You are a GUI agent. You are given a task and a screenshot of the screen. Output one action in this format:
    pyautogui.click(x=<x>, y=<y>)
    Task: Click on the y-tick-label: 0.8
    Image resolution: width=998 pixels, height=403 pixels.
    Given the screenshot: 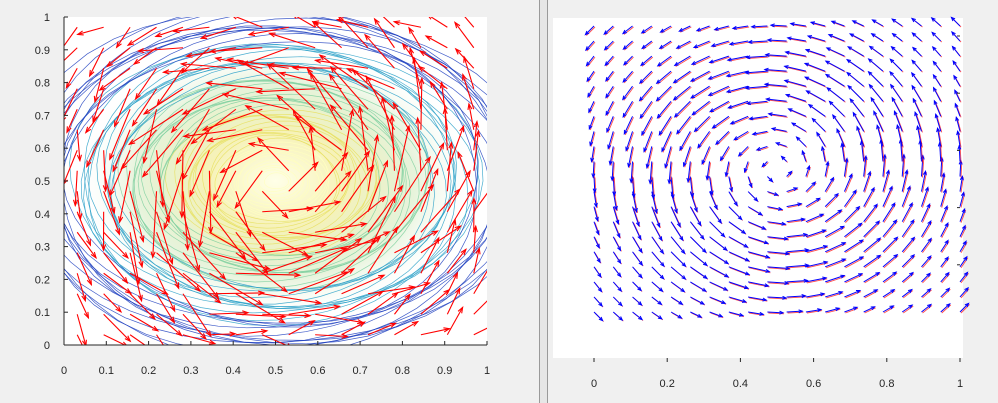 What is the action you would take?
    pyautogui.click(x=42, y=84)
    